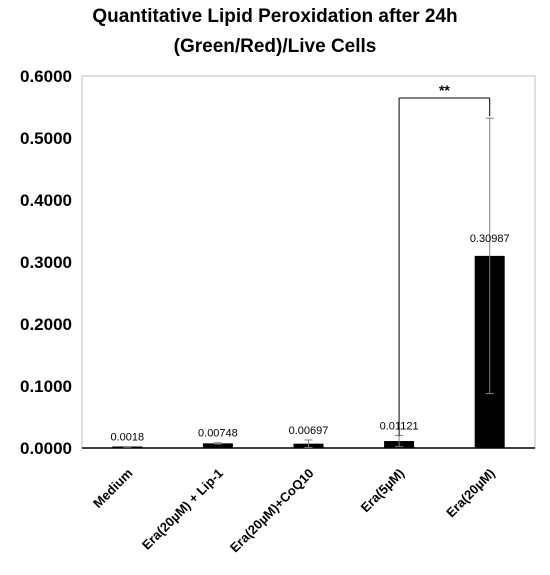 This screenshot has height=575, width=550. Describe the element at coordinates (182, 509) in the screenshot. I see `category-label: Era(20µM) + Lip-1` at that location.